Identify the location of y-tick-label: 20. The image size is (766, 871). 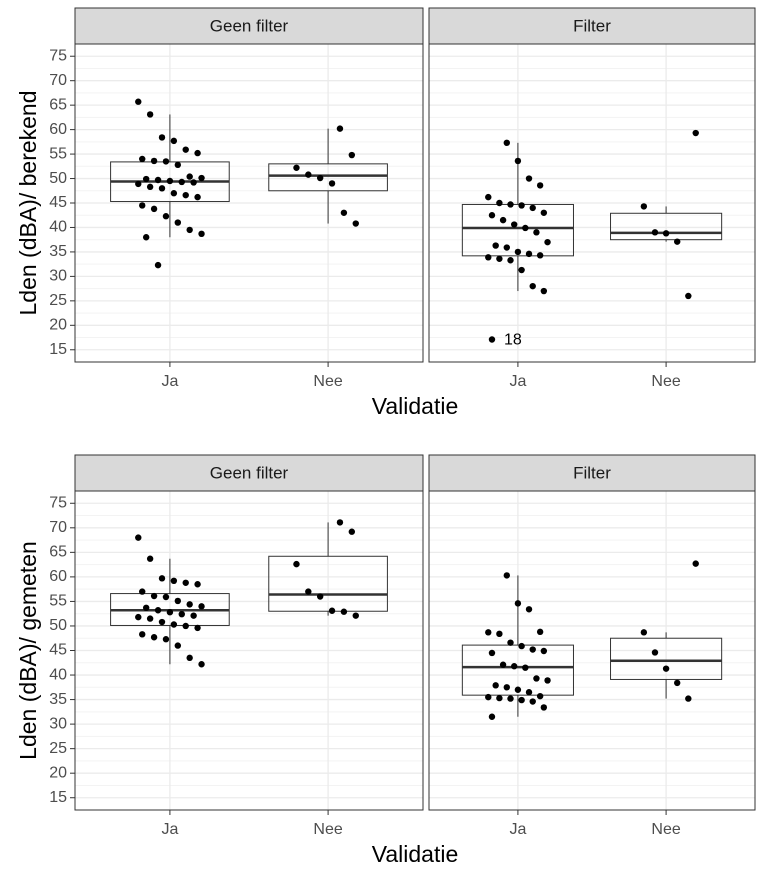
(58, 772).